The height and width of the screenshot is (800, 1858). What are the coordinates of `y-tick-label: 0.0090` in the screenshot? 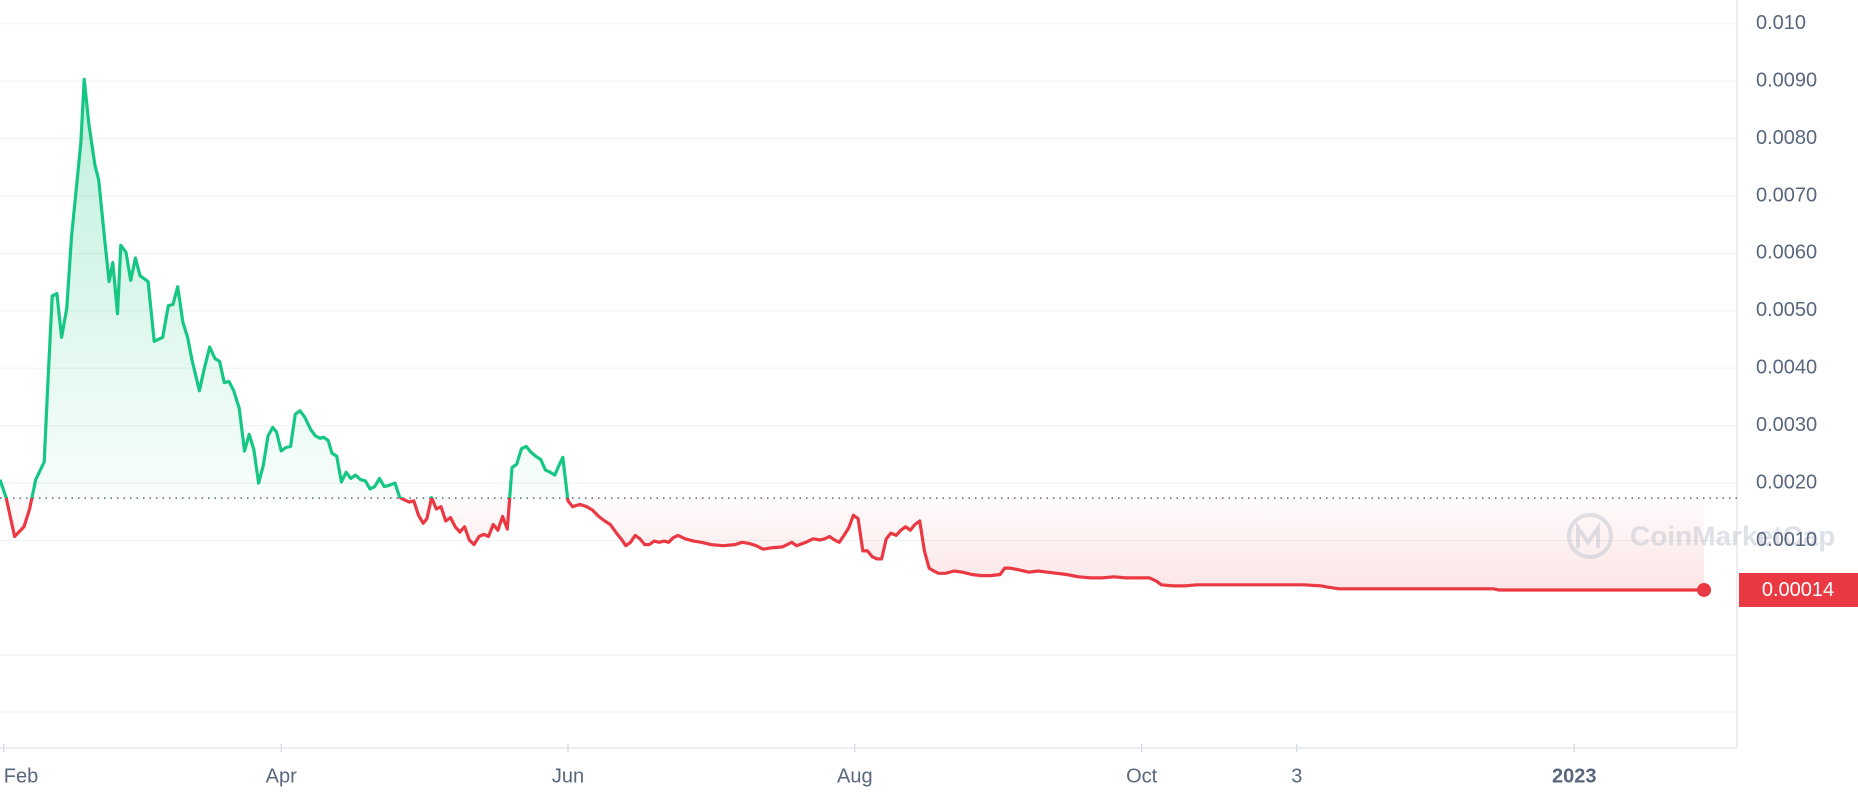 It's located at (1786, 80).